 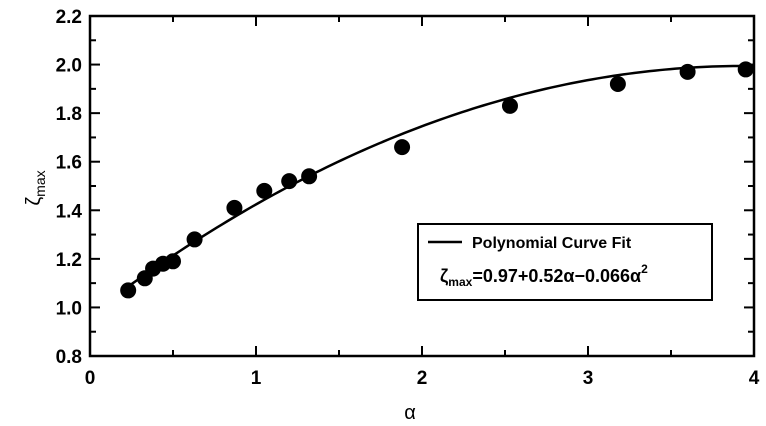 I want to click on x-tick-label: 0, so click(x=90, y=378).